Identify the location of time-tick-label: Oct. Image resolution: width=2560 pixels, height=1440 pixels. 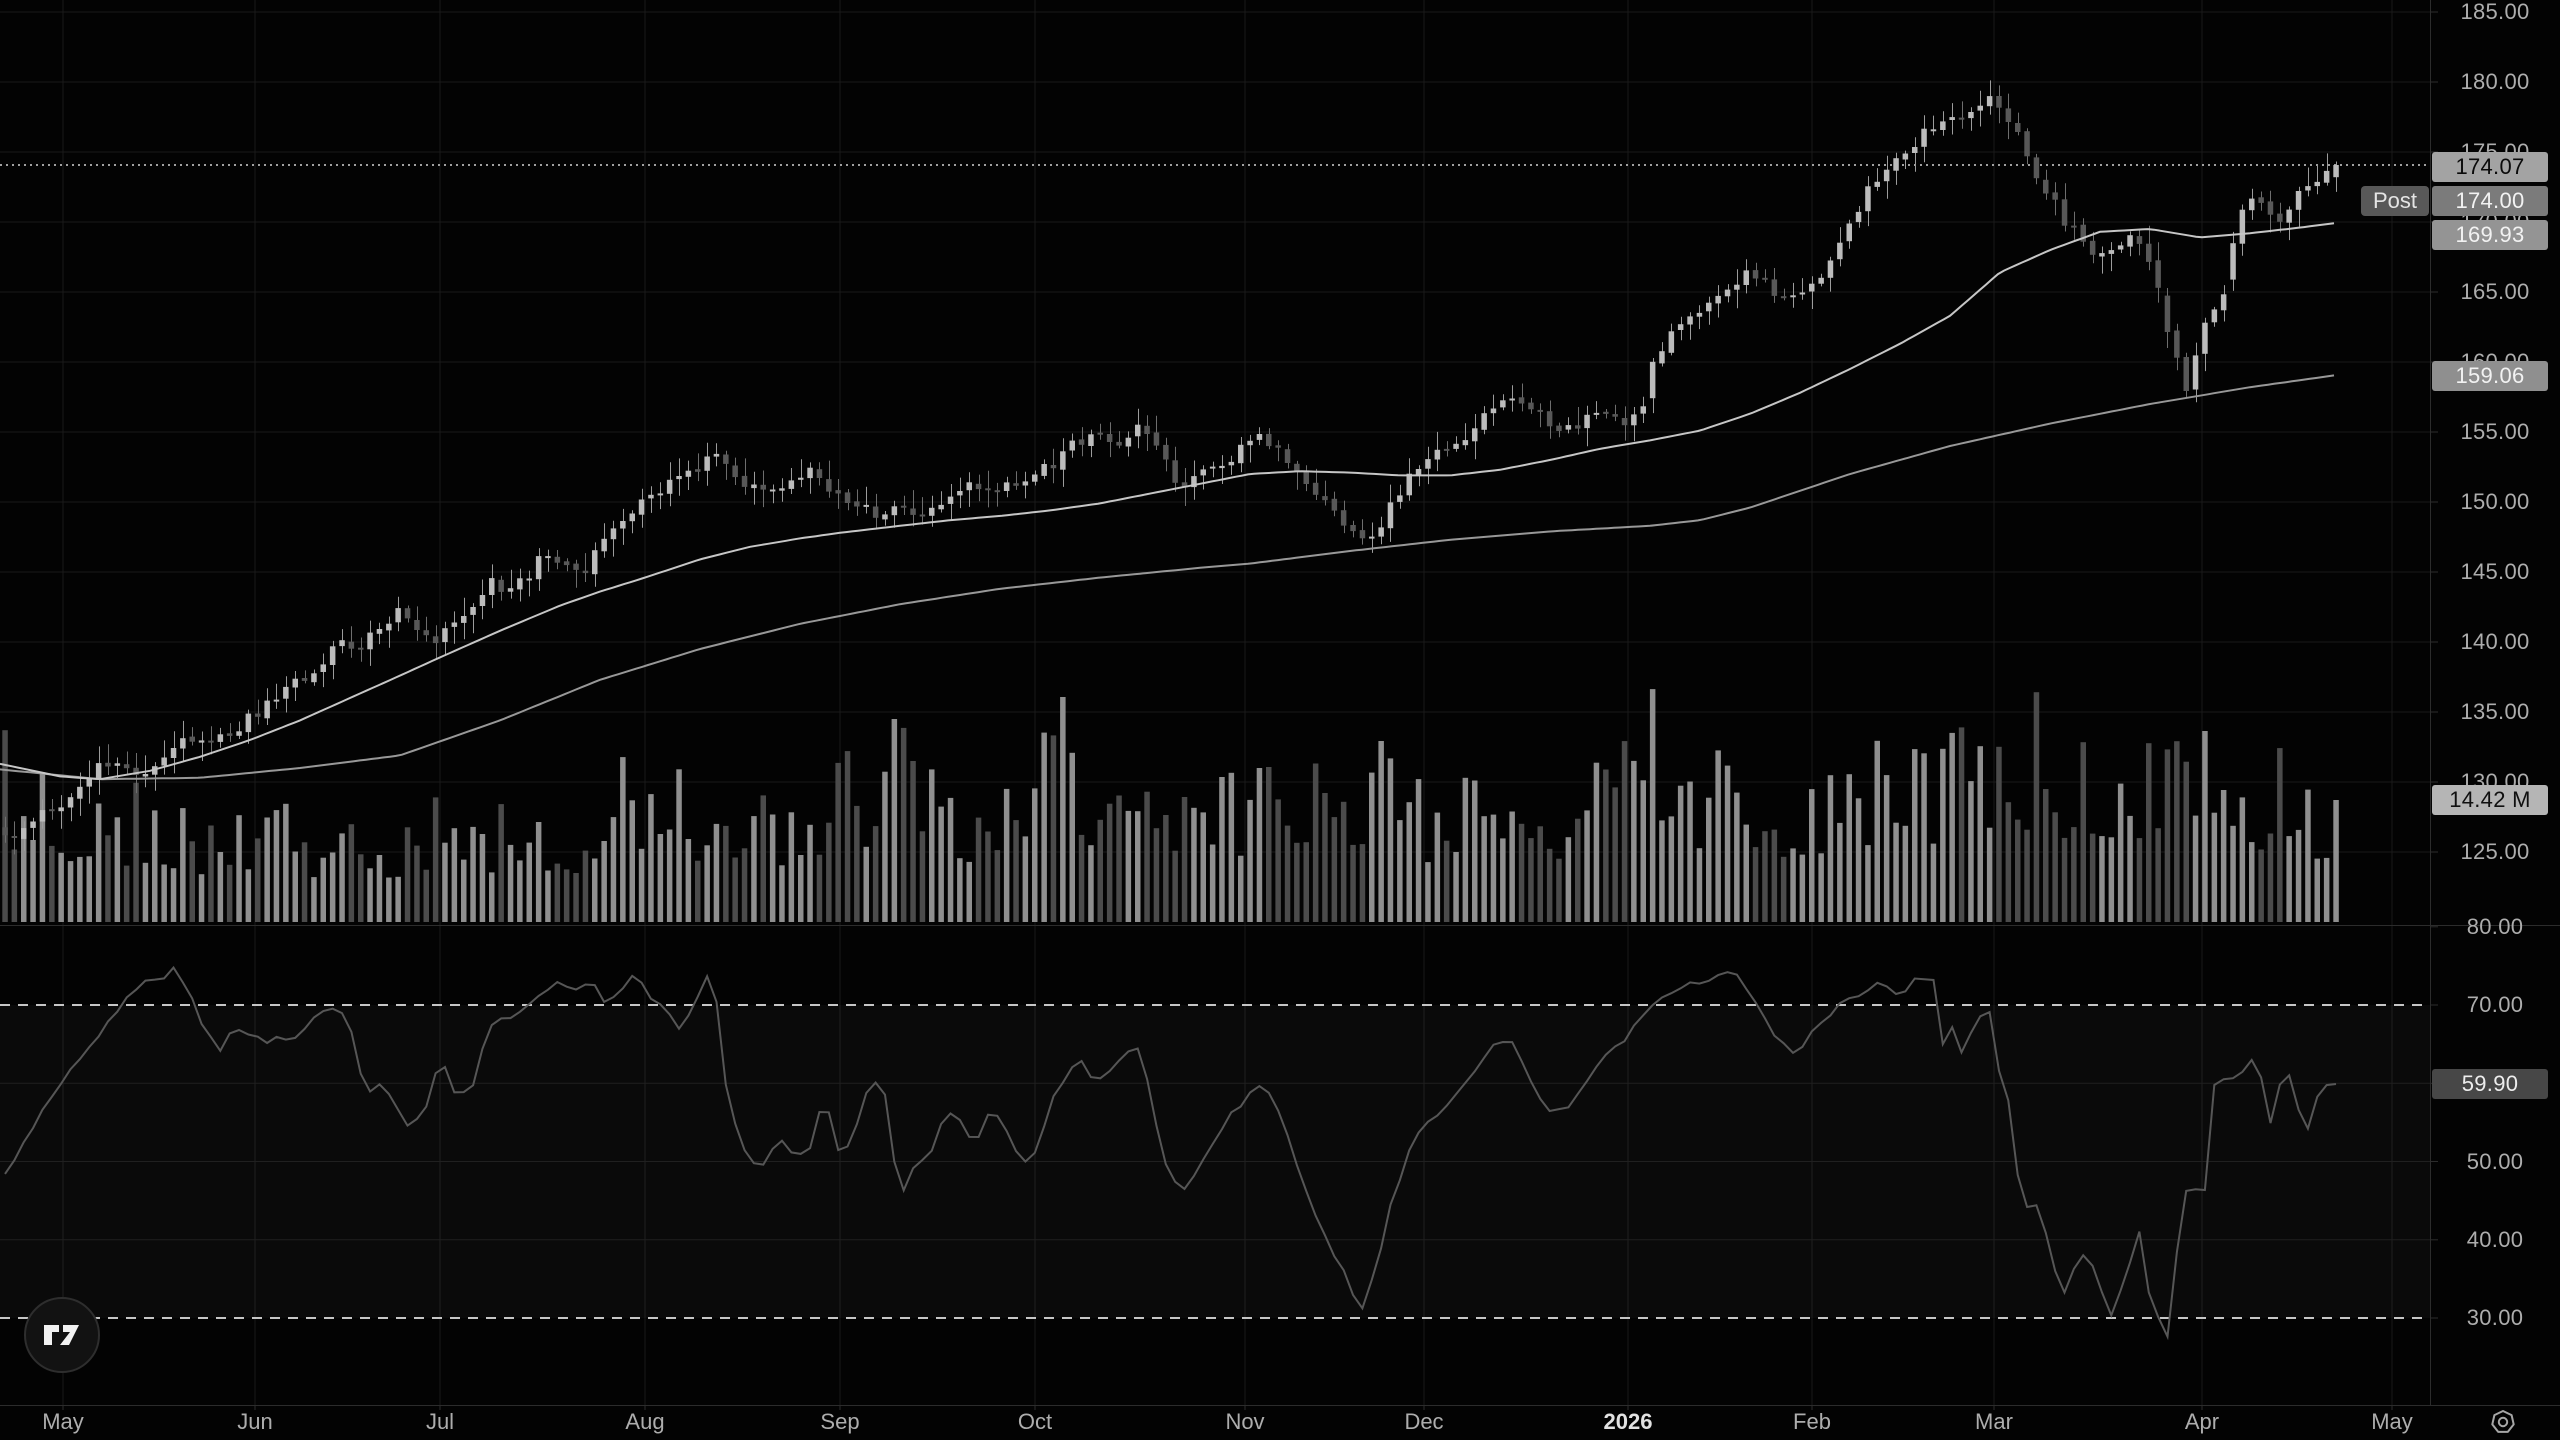
(1035, 1421).